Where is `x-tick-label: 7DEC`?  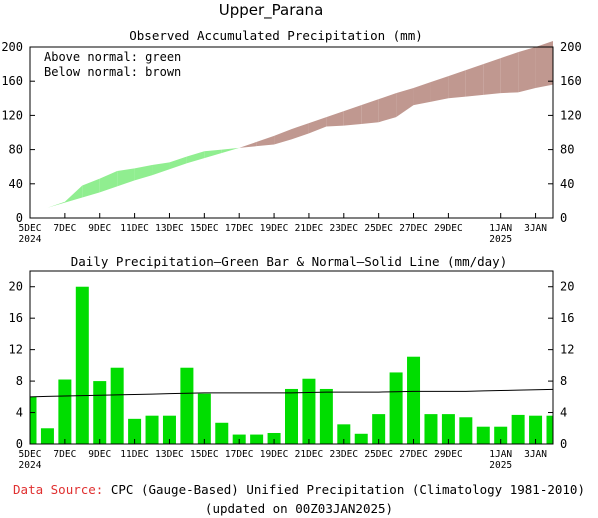
x-tick-label: 7DEC is located at coordinates (64, 454).